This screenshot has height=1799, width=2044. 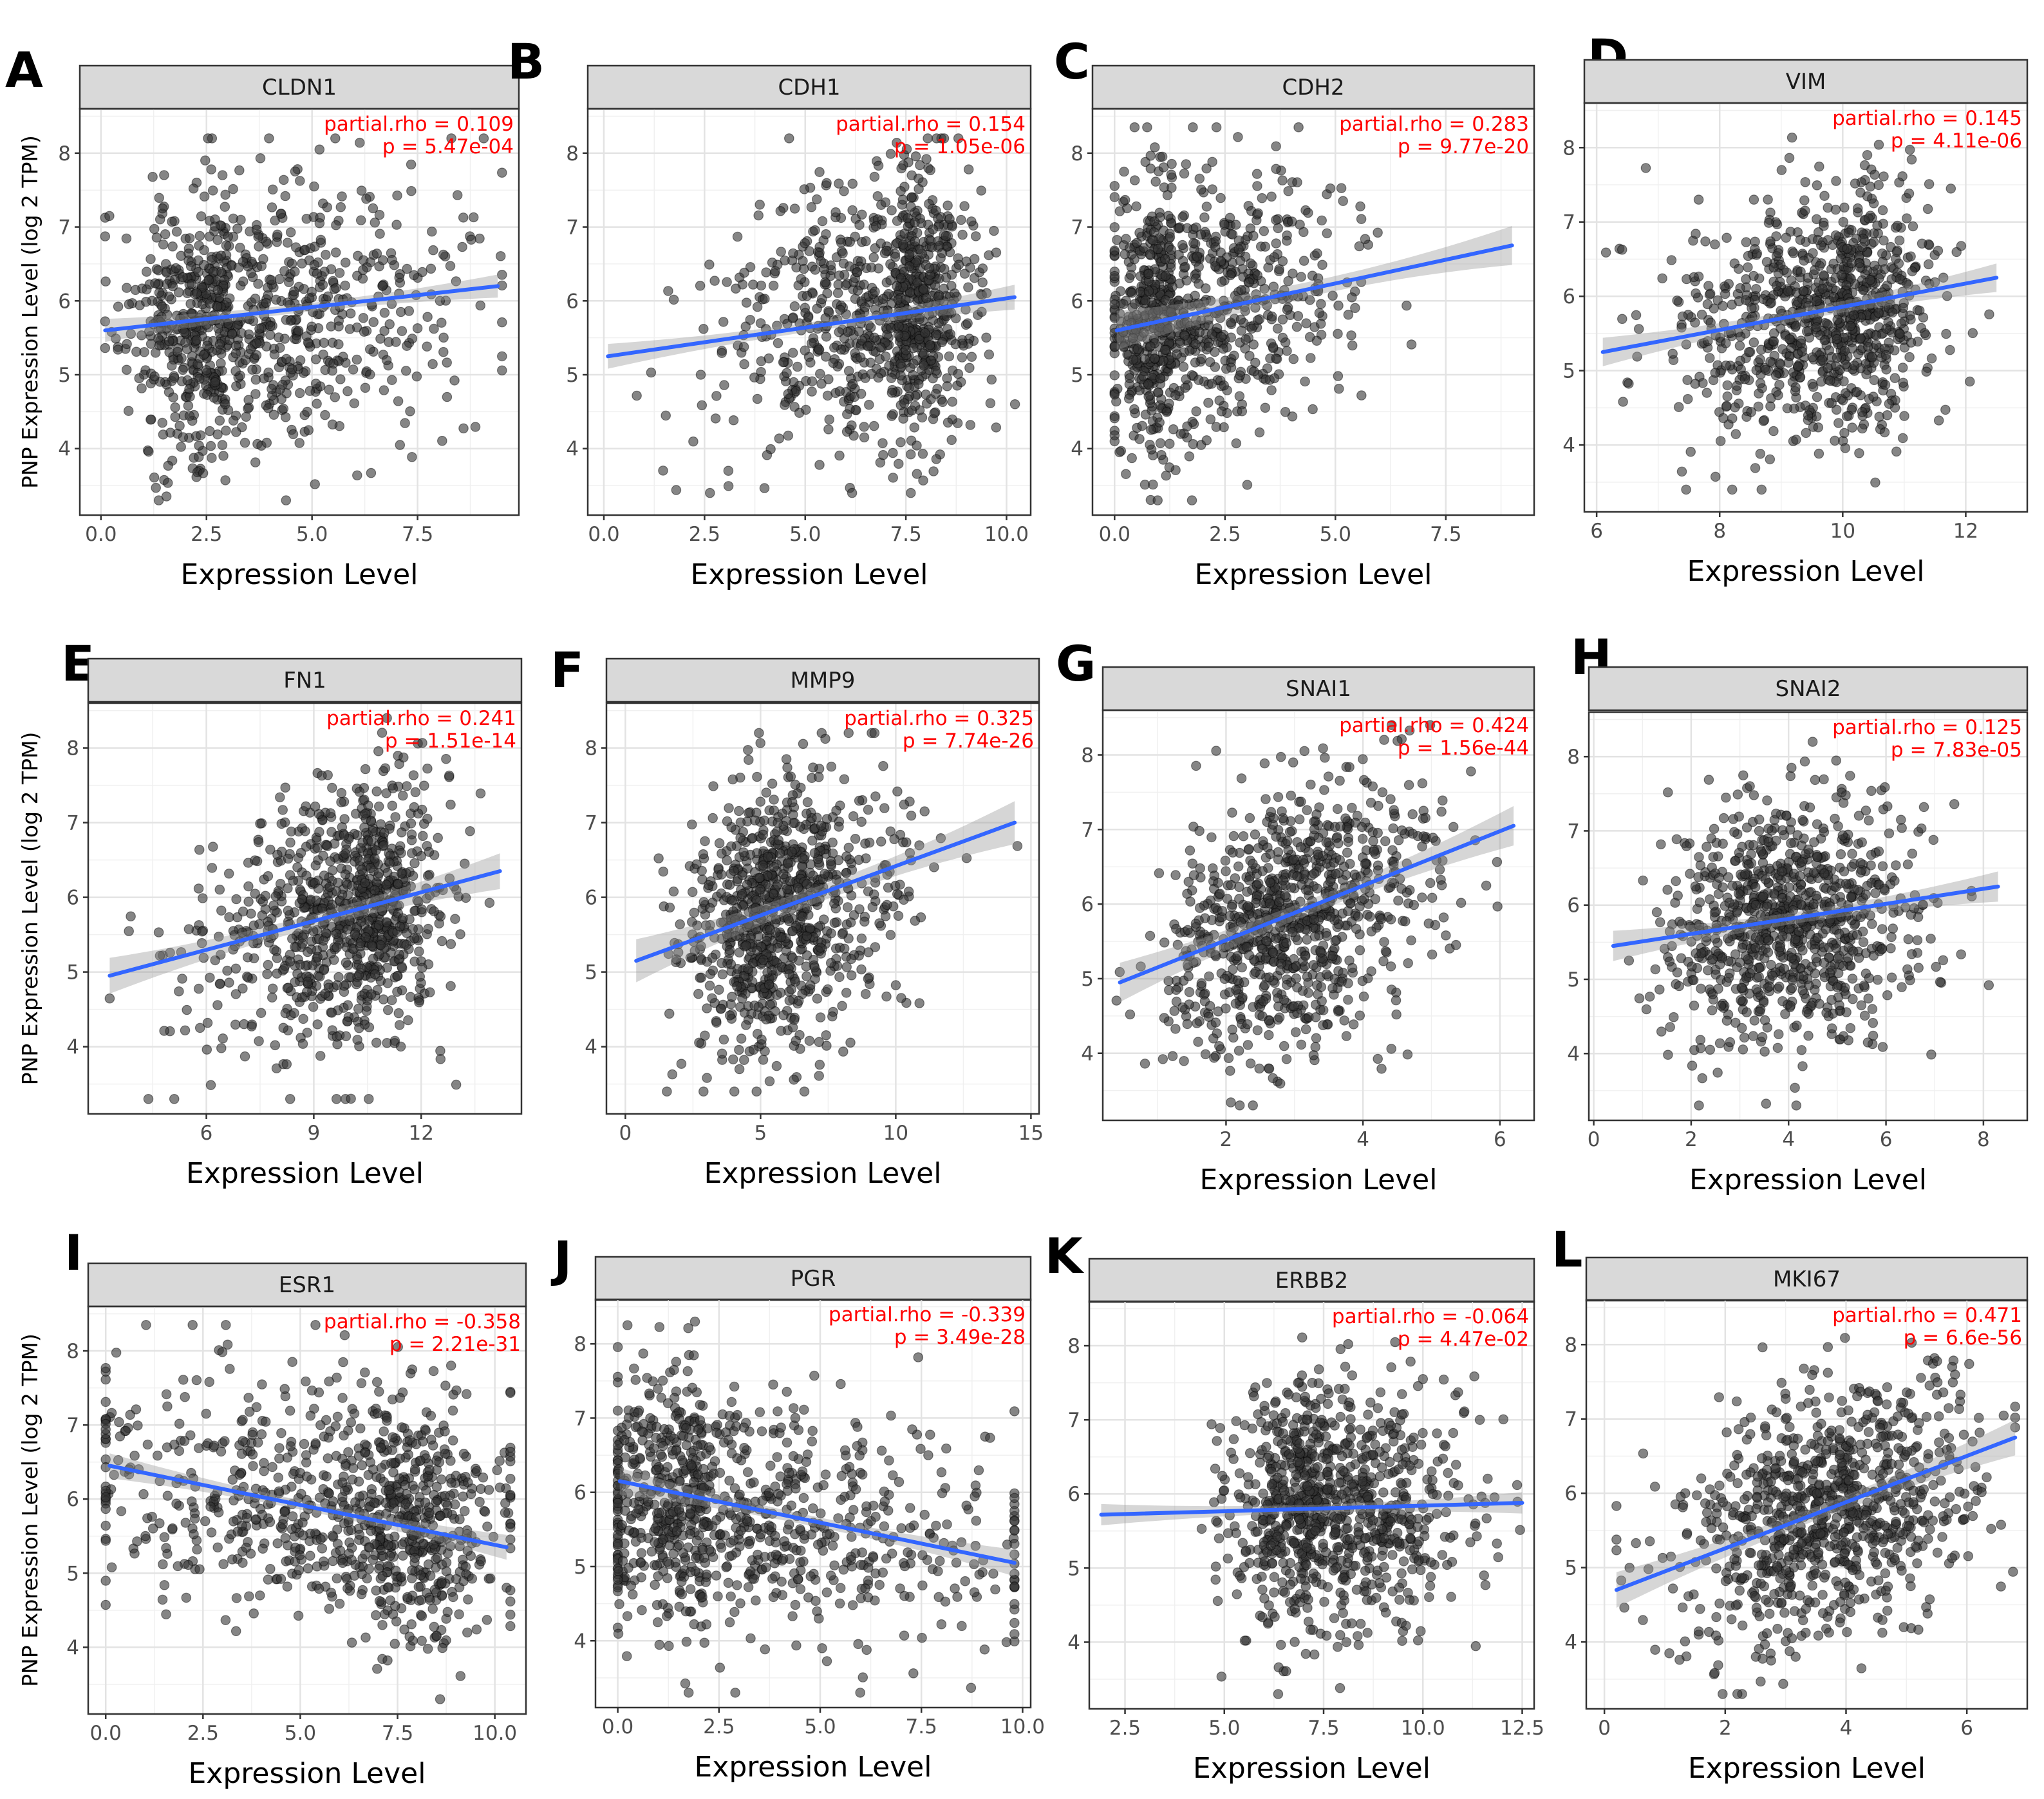 What do you see at coordinates (72, 972) in the screenshot?
I see `y-tick-label: 5` at bounding box center [72, 972].